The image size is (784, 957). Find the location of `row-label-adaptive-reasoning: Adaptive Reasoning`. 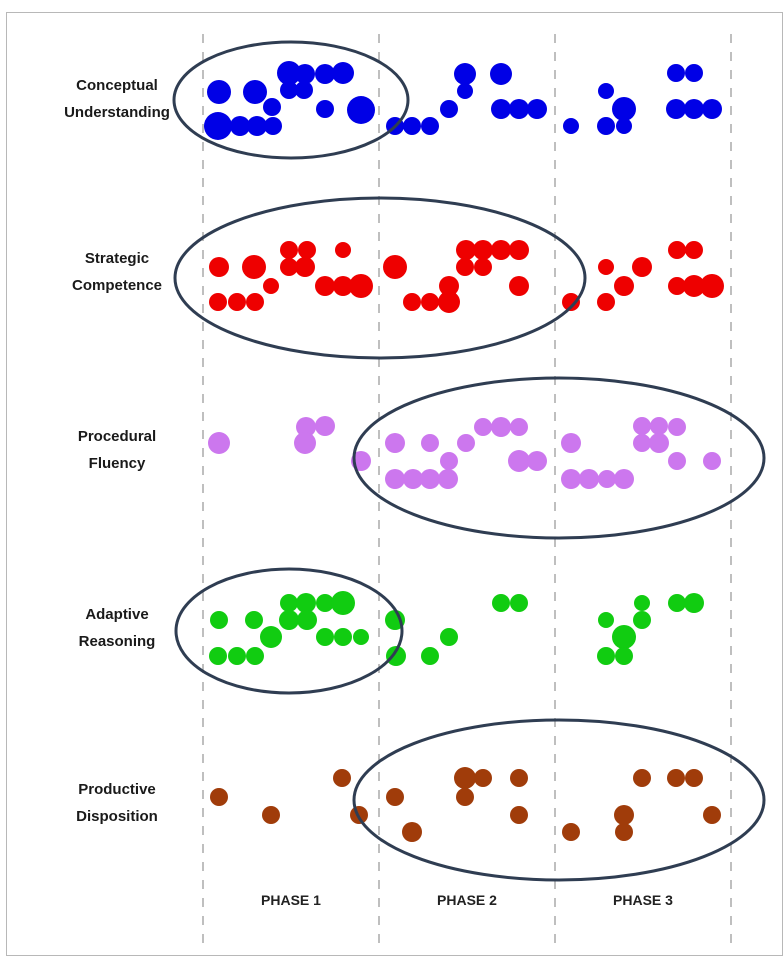

row-label-adaptive-reasoning: Adaptive Reasoning is located at coordinates (117, 628).